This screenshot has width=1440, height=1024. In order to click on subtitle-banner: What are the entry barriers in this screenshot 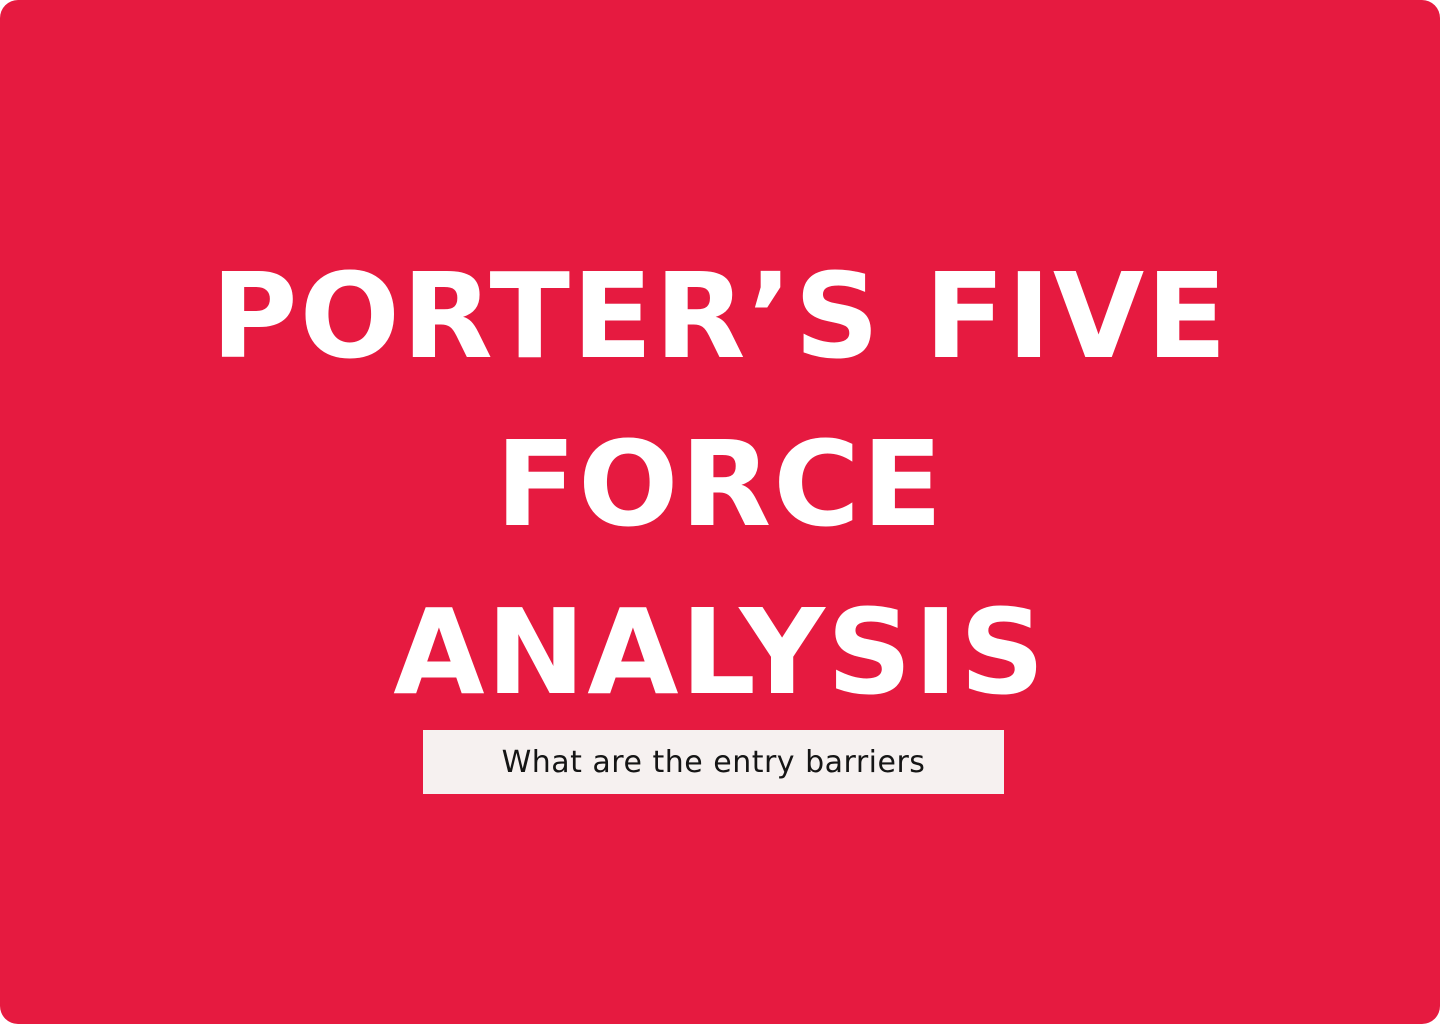, I will do `click(713, 762)`.